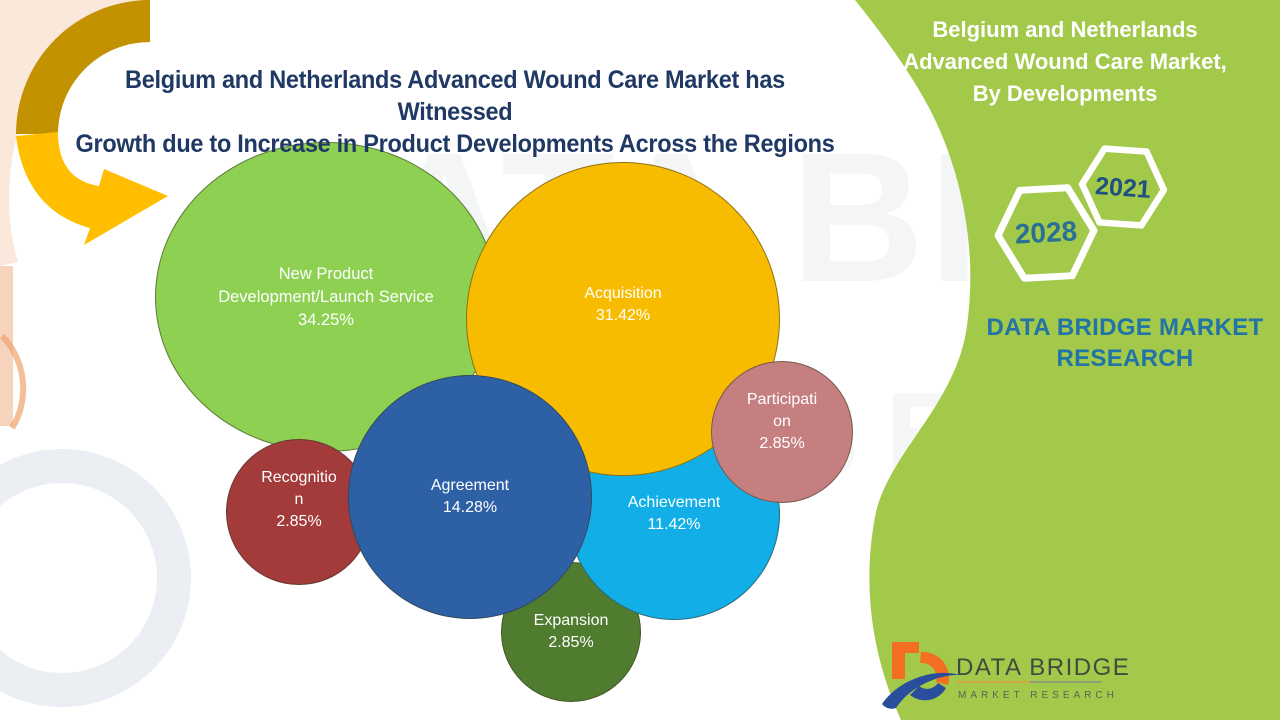 The width and height of the screenshot is (1280, 720). What do you see at coordinates (1065, 29) in the screenshot?
I see `panel-title-line1: Belgium and Netherlands` at bounding box center [1065, 29].